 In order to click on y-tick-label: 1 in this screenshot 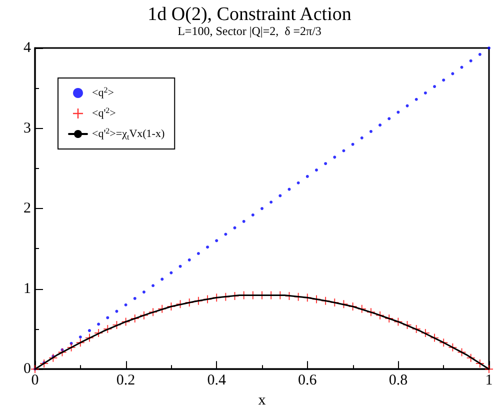, I will do `click(27, 288)`.